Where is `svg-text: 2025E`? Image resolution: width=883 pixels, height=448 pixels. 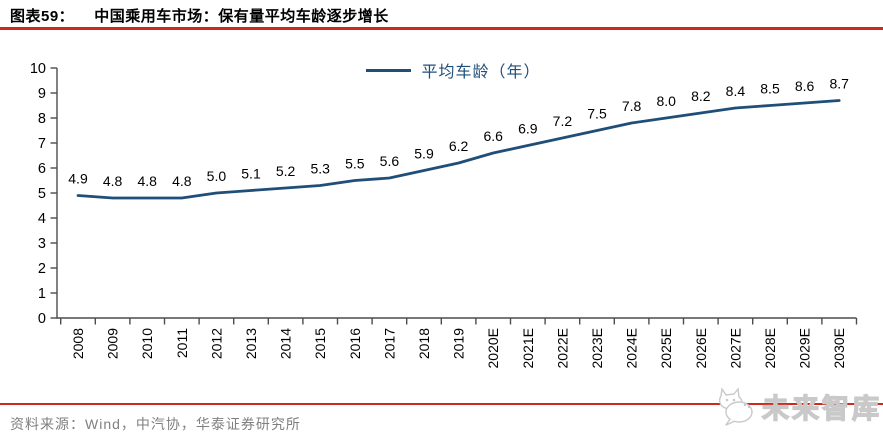 svg-text: 2025E is located at coordinates (666, 348).